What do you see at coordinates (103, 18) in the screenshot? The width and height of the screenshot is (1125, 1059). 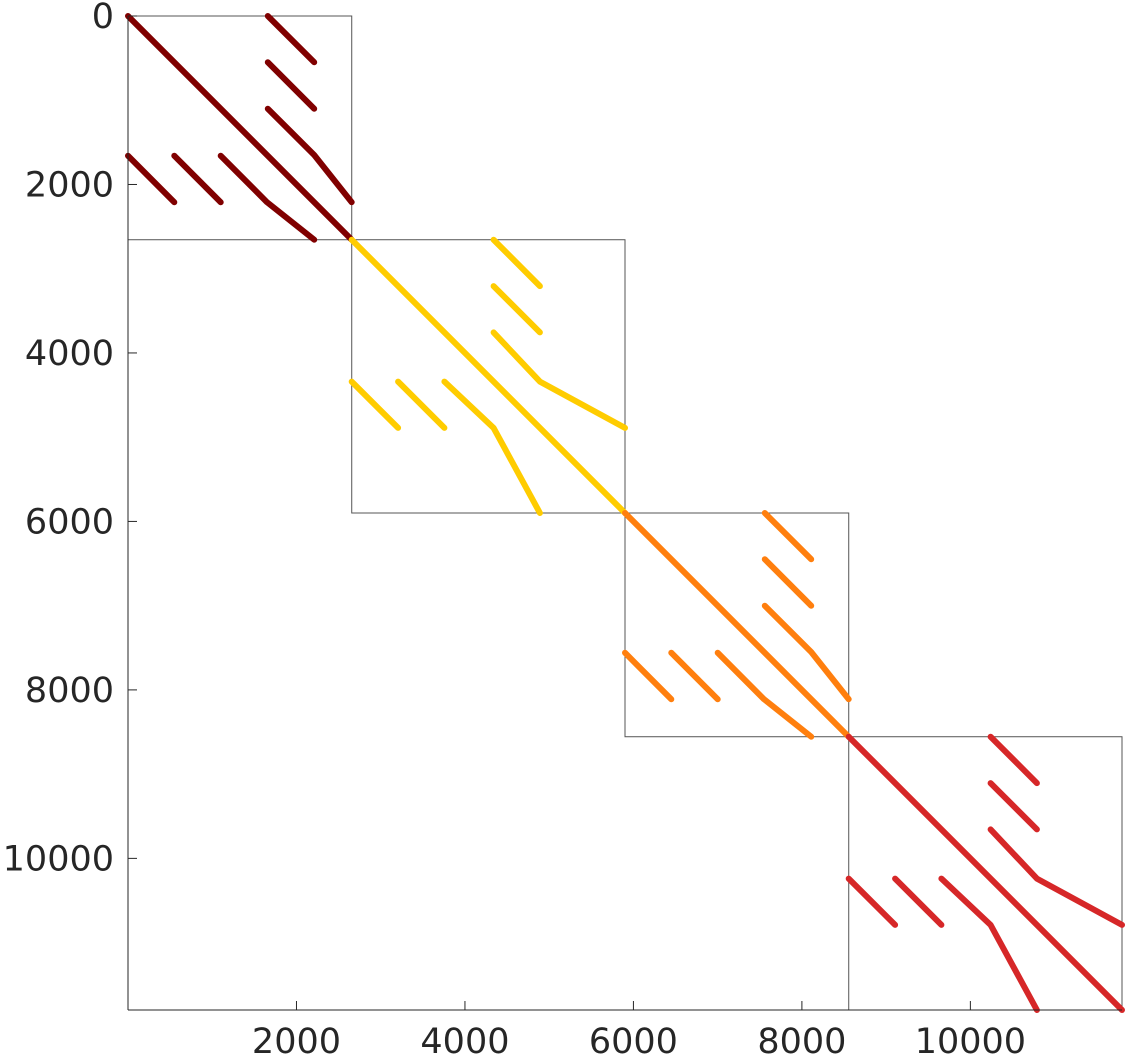 I see `y-tick-label: 0` at bounding box center [103, 18].